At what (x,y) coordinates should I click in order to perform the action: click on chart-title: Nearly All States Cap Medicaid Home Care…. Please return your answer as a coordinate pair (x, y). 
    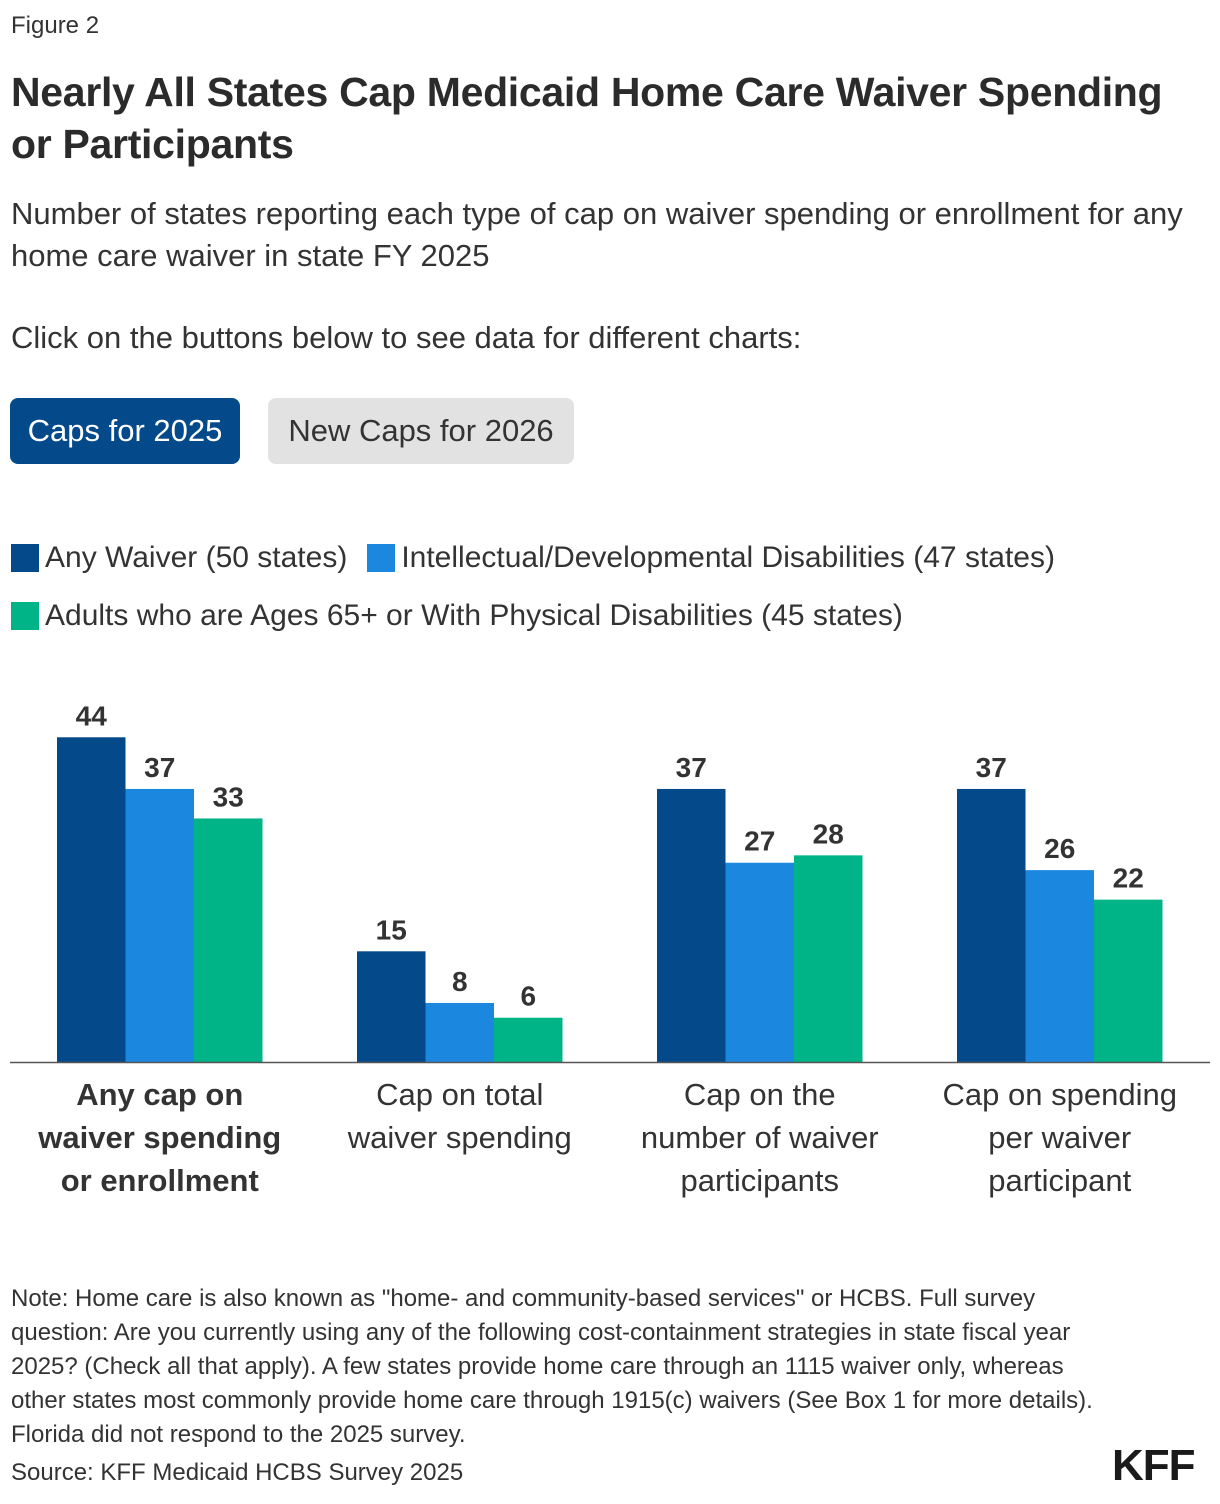
    Looking at the image, I should click on (587, 118).